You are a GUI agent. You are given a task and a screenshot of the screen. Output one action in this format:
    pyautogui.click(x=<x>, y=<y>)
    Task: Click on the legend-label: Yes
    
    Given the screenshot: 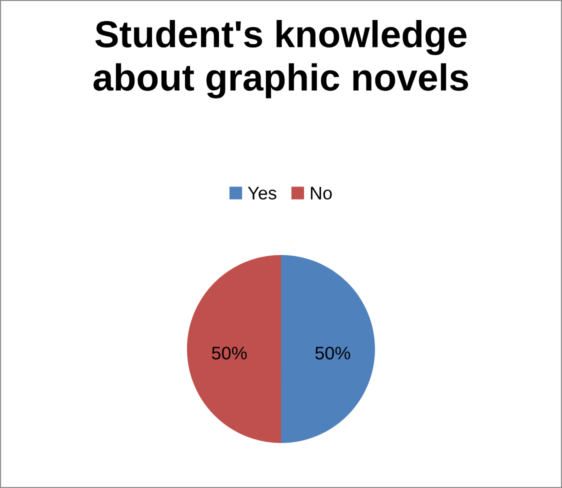 What is the action you would take?
    pyautogui.click(x=262, y=193)
    